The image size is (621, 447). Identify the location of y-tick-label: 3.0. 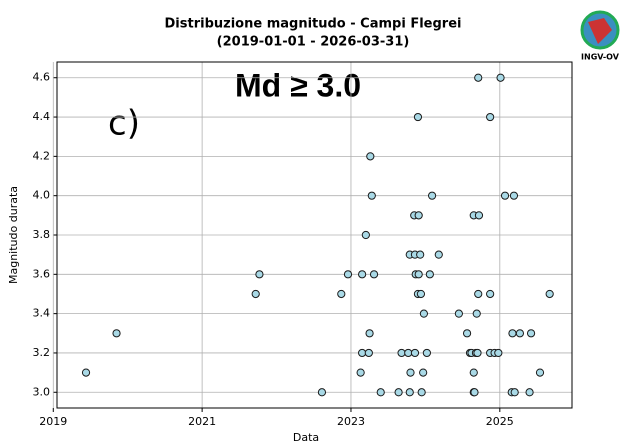
(42, 391).